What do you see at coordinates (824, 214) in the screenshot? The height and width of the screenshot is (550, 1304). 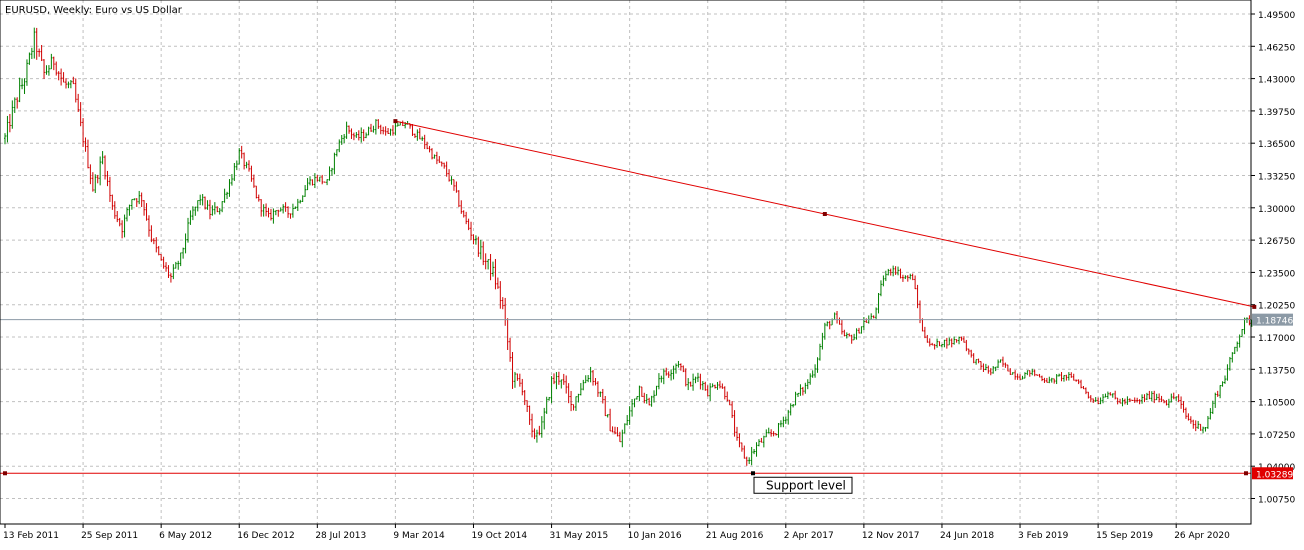 I see `trendline-anchor-mid` at bounding box center [824, 214].